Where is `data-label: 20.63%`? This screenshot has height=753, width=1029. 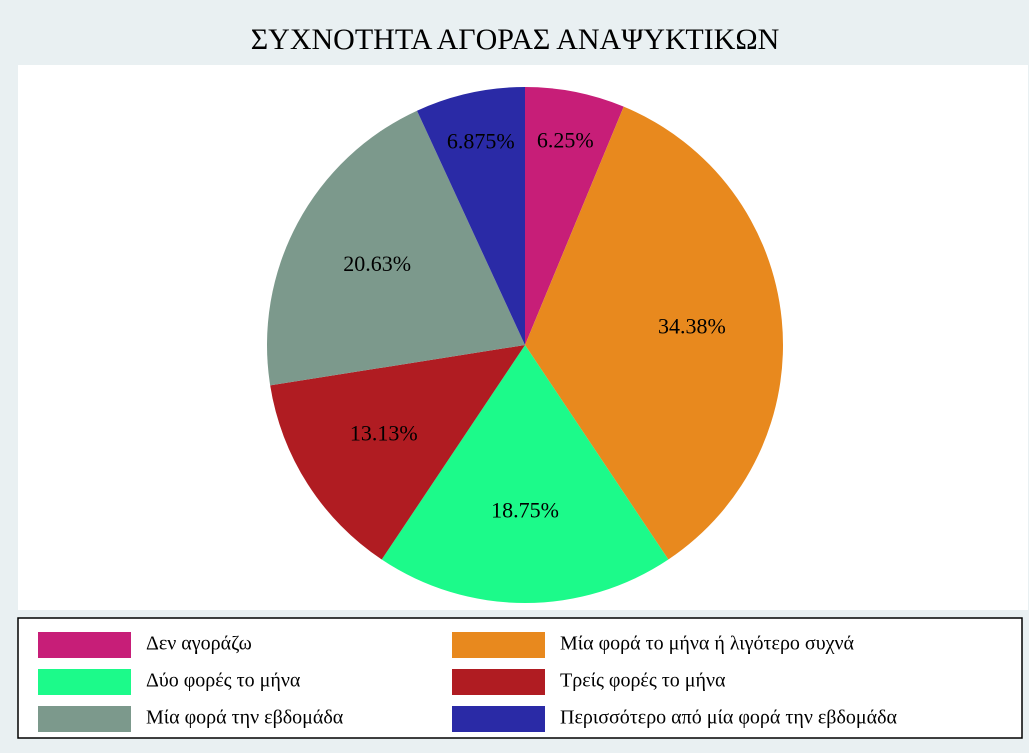 data-label: 20.63% is located at coordinates (377, 263).